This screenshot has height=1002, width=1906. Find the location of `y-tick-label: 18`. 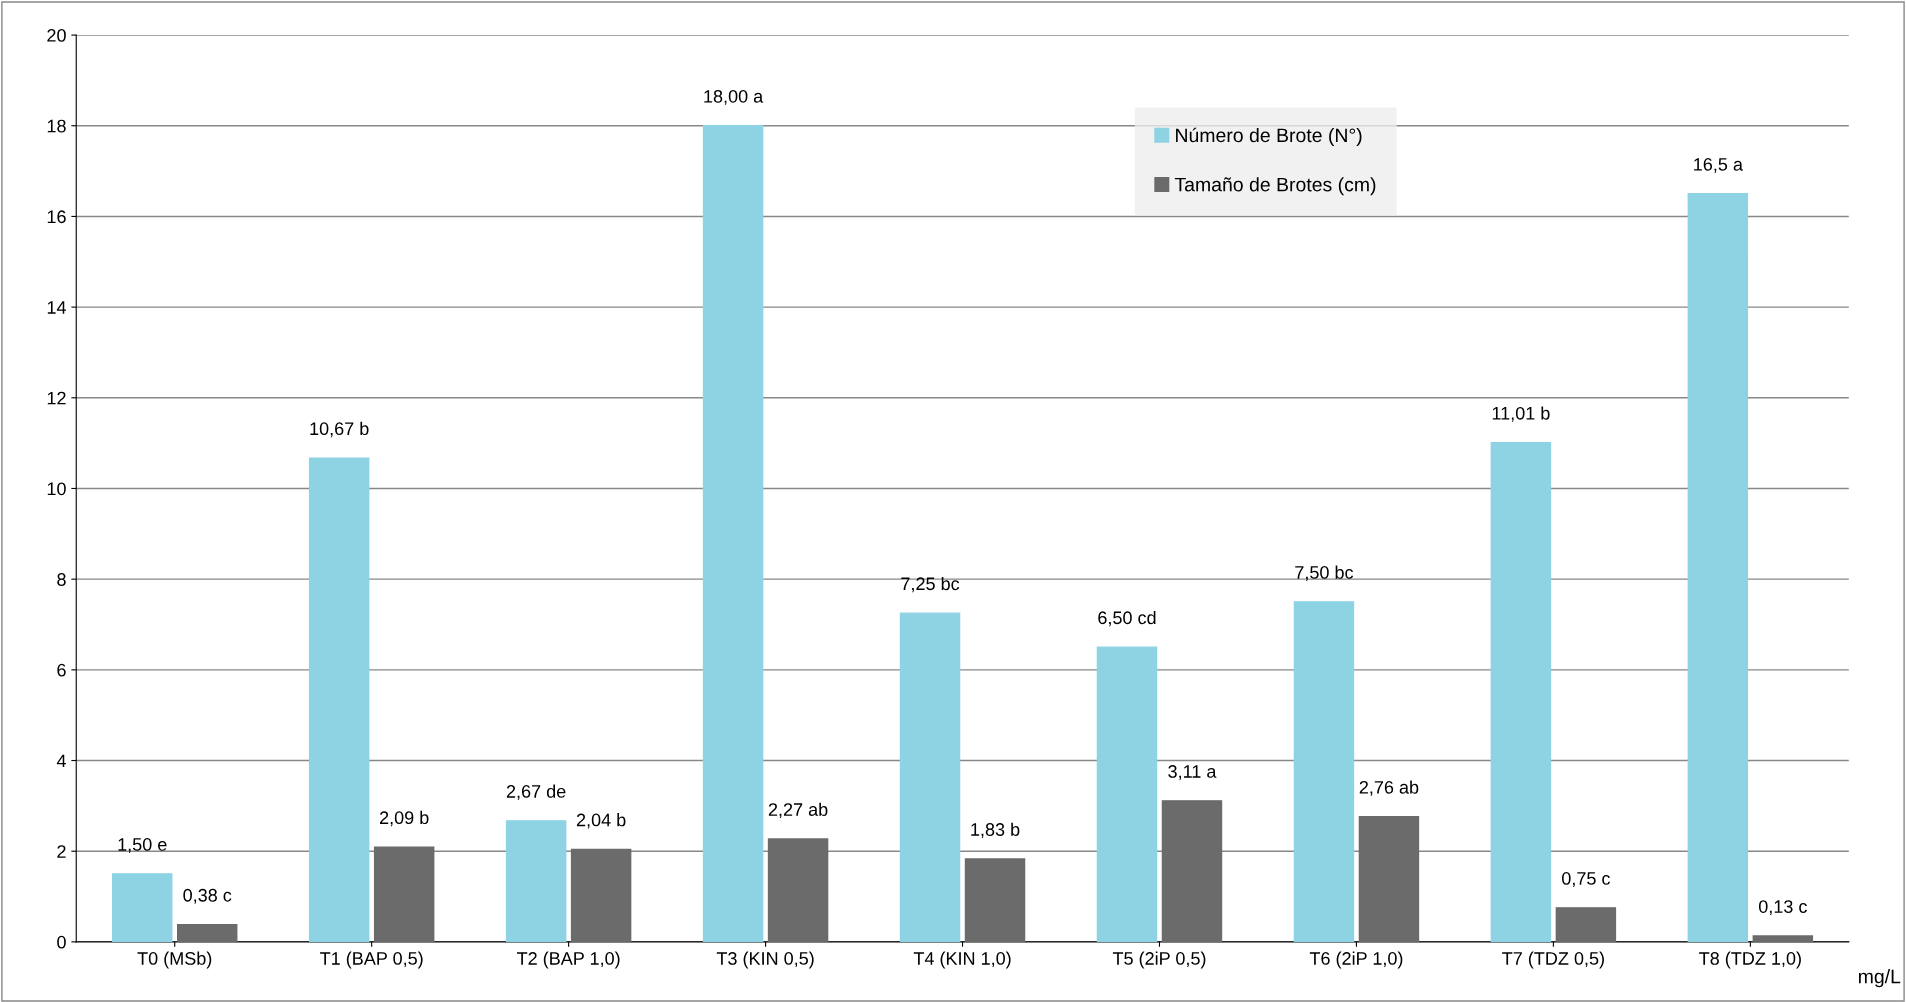

y-tick-label: 18 is located at coordinates (56, 126).